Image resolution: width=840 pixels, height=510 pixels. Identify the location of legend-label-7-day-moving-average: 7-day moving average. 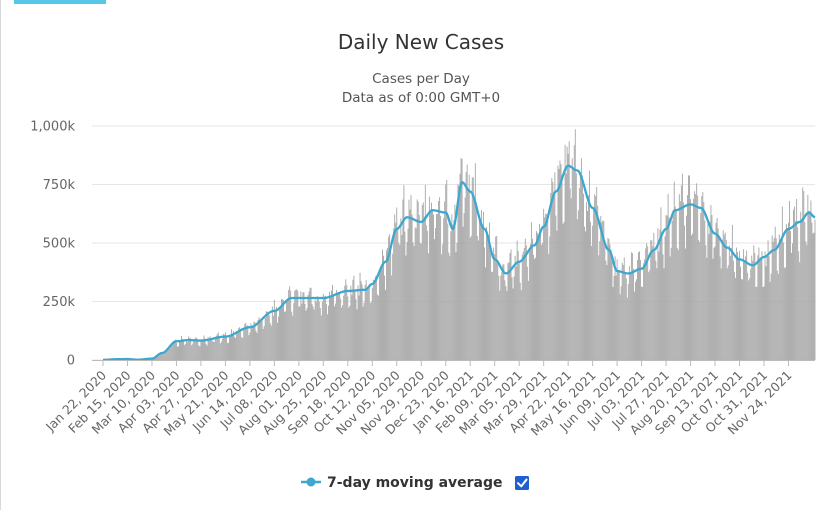
(415, 483).